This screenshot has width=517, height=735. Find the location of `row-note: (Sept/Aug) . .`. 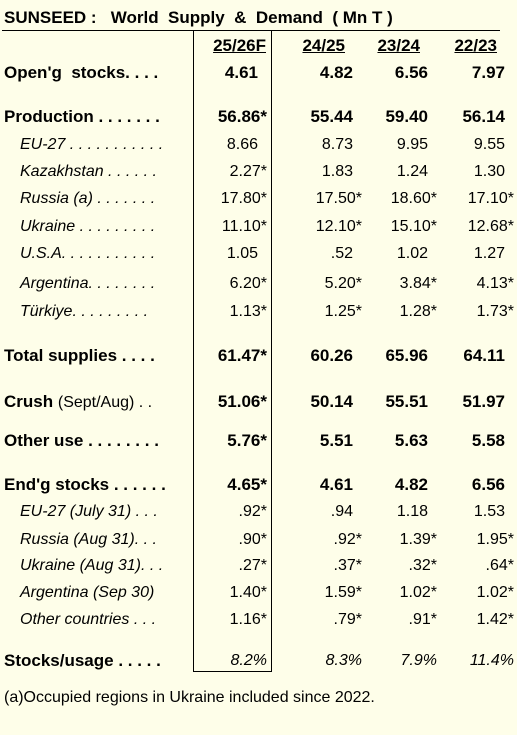

row-note: (Sept/Aug) . . is located at coordinates (105, 402).